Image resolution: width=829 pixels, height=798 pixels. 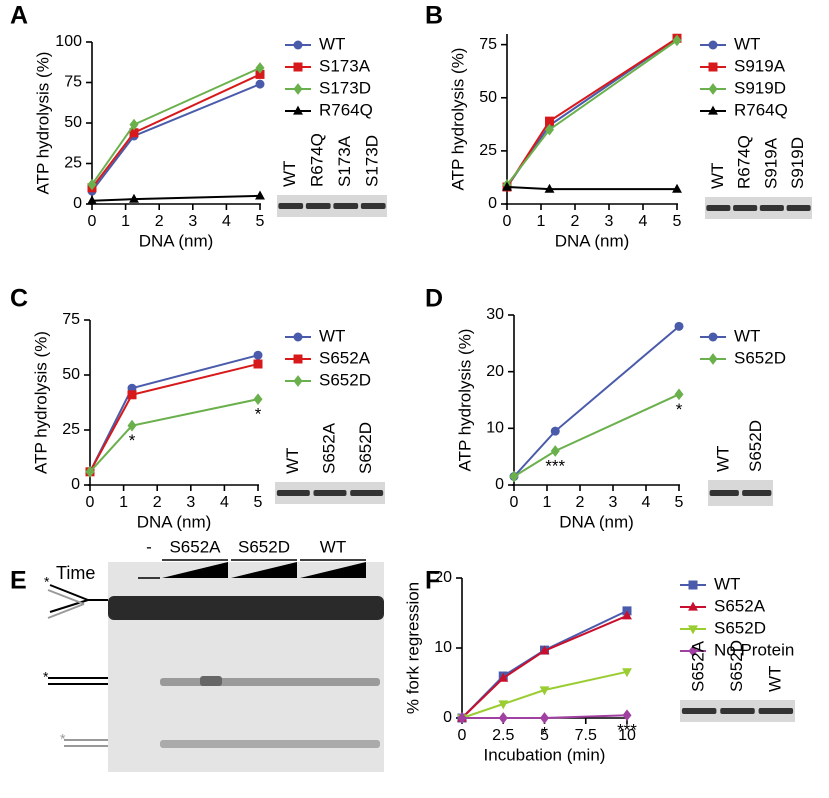 What do you see at coordinates (344, 161) in the screenshot?
I see `gel-lane-label: S173A` at bounding box center [344, 161].